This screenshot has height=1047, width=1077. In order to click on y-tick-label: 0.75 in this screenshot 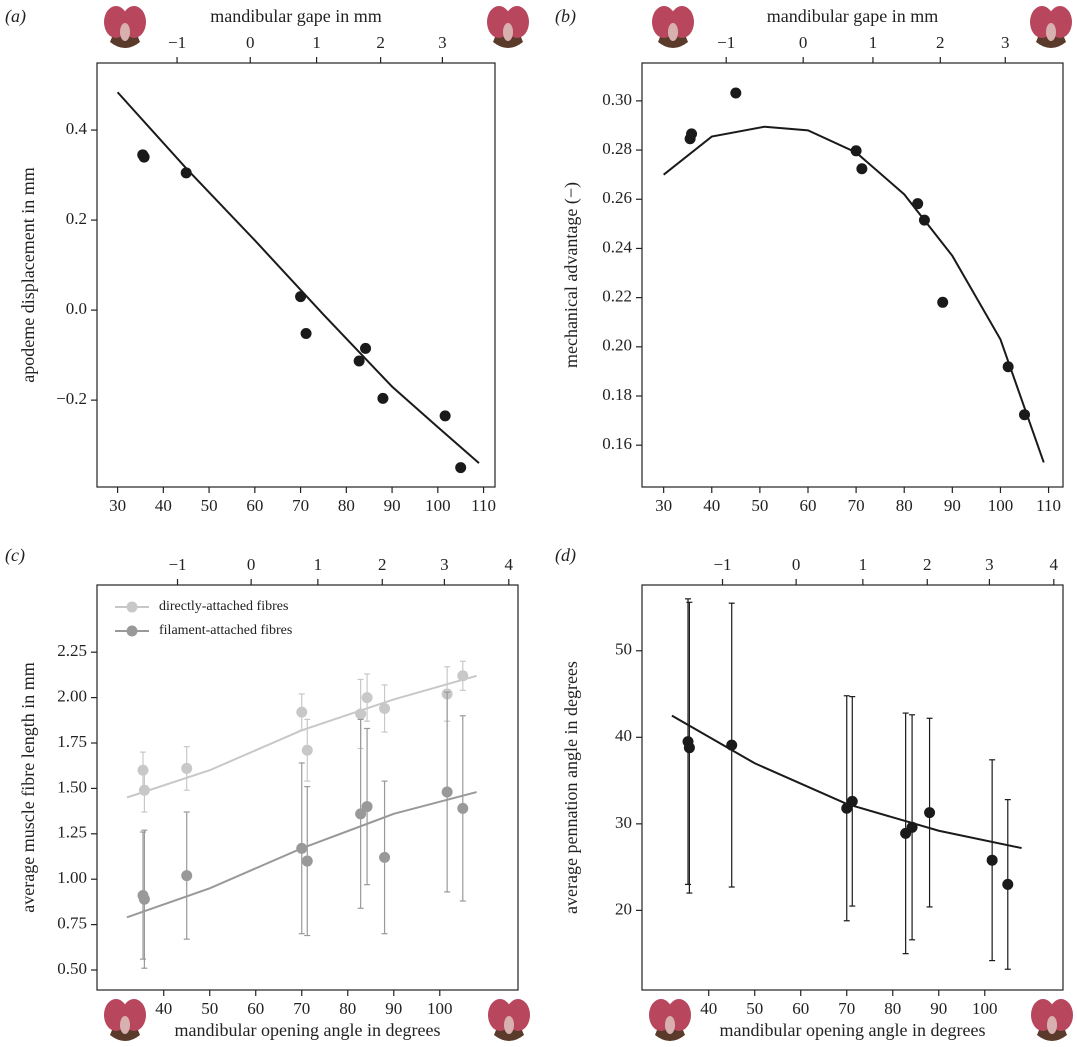, I will do `click(72, 923)`.